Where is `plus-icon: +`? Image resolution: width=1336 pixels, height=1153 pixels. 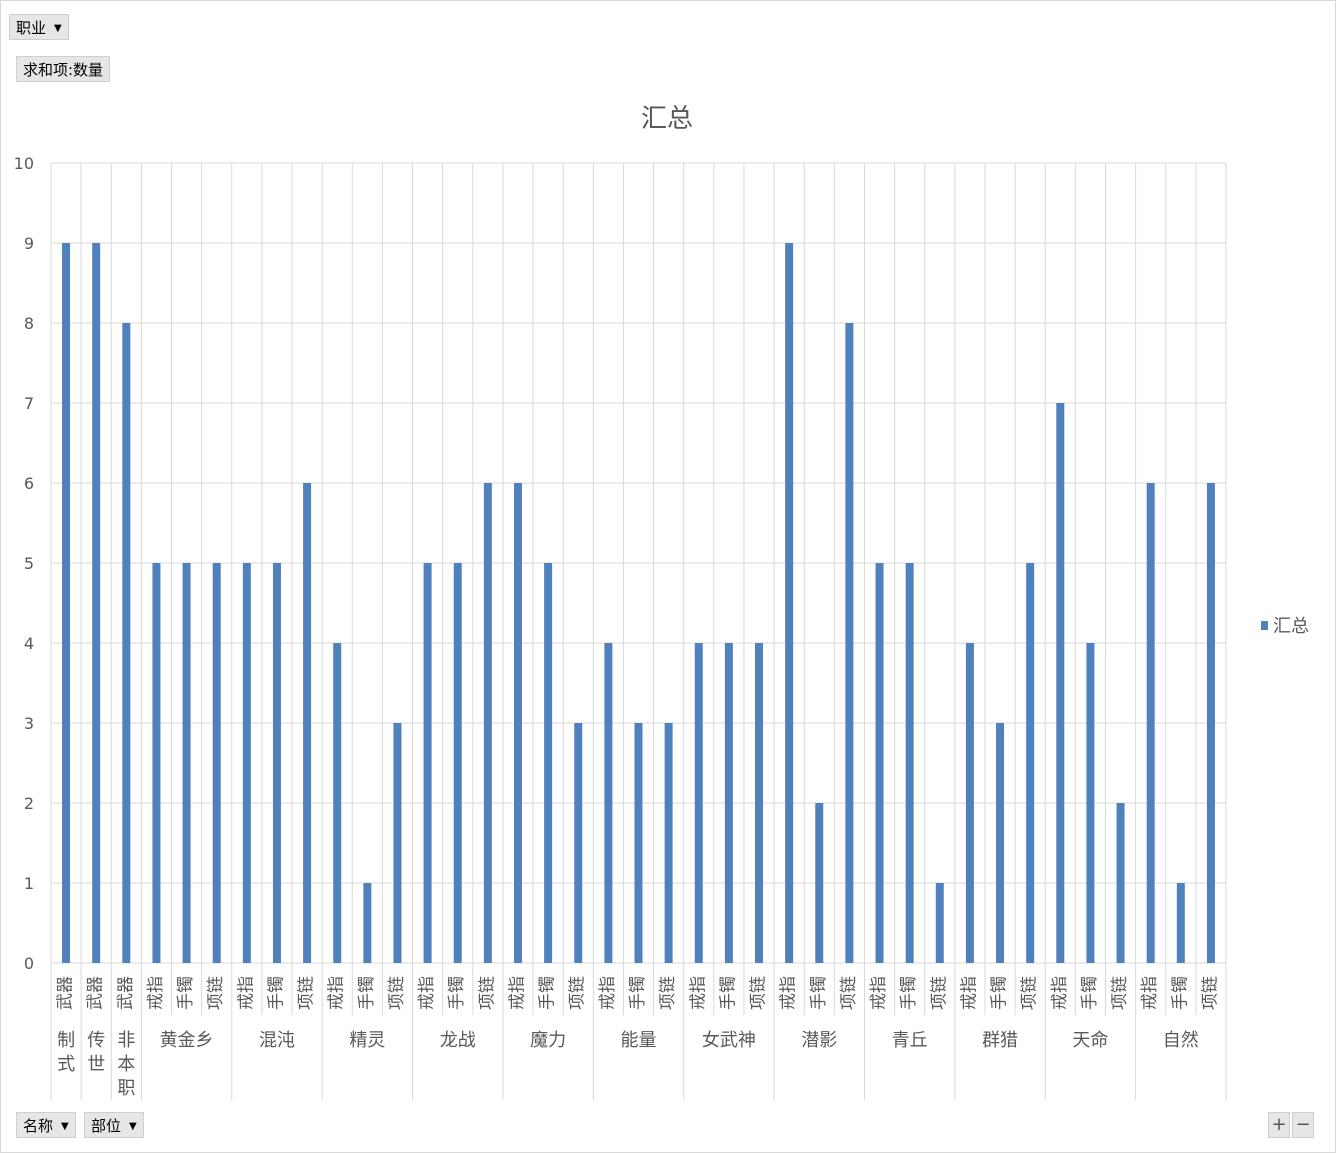
plus-icon: + is located at coordinates (1279, 1124).